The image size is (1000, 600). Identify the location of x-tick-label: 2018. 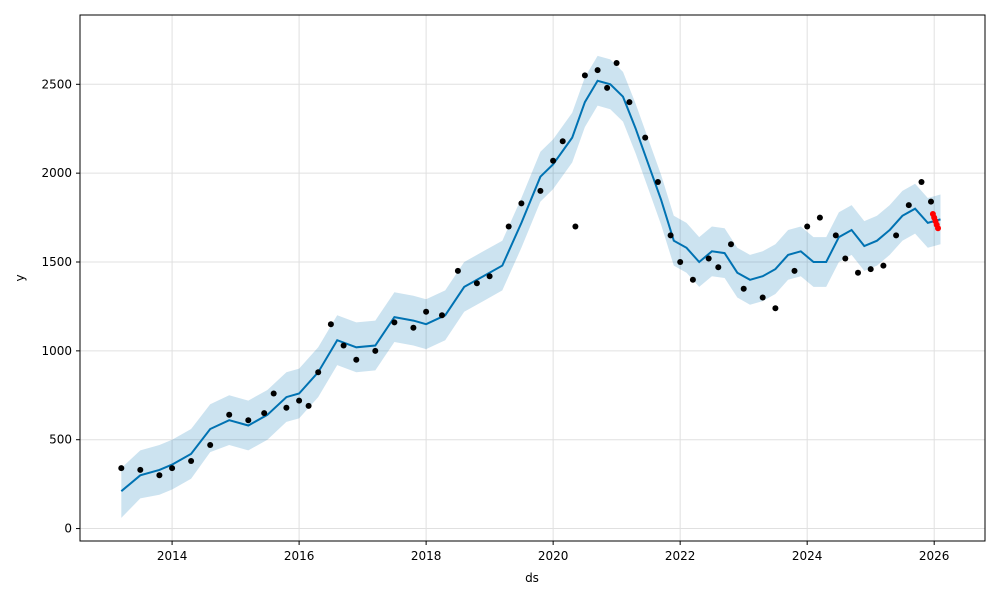
(426, 556).